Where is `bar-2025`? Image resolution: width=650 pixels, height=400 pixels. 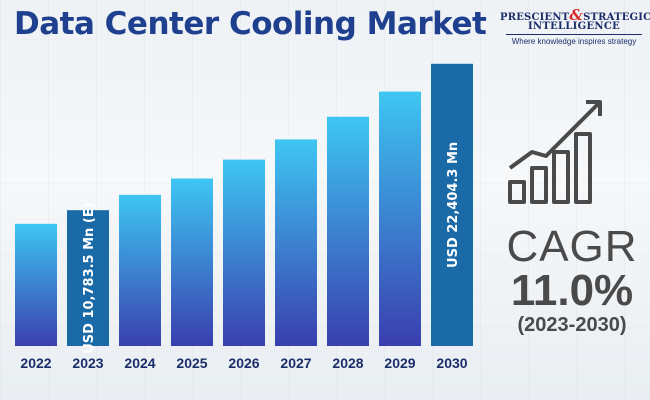 bar-2025 is located at coordinates (192, 262).